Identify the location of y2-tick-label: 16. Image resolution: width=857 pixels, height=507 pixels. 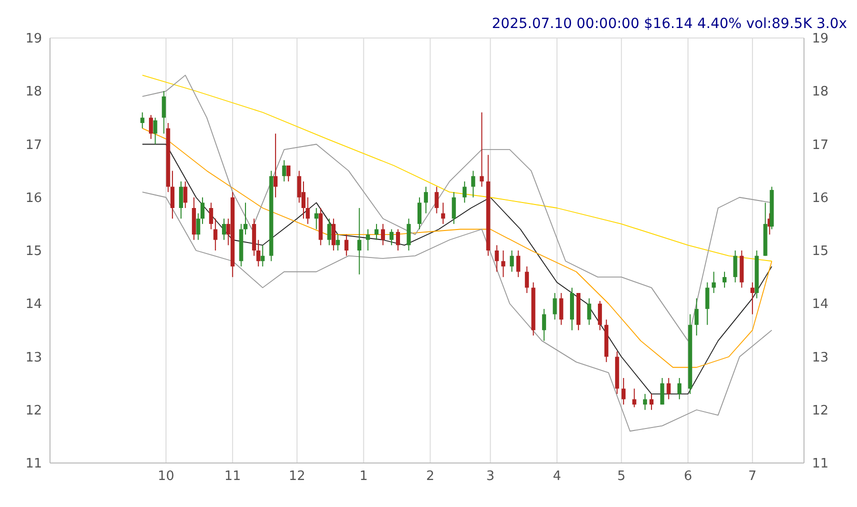
(820, 198).